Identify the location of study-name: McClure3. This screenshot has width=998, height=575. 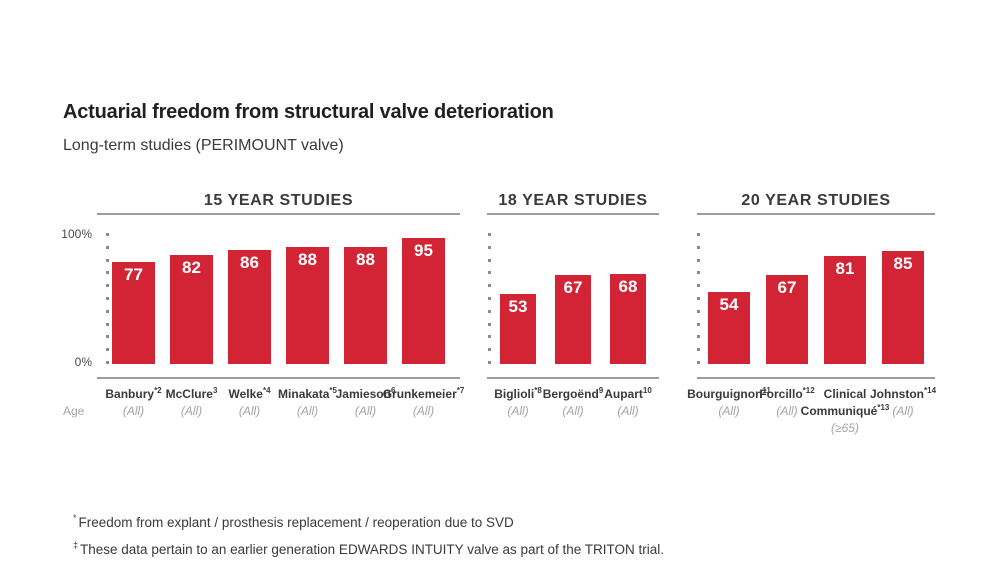
(192, 394).